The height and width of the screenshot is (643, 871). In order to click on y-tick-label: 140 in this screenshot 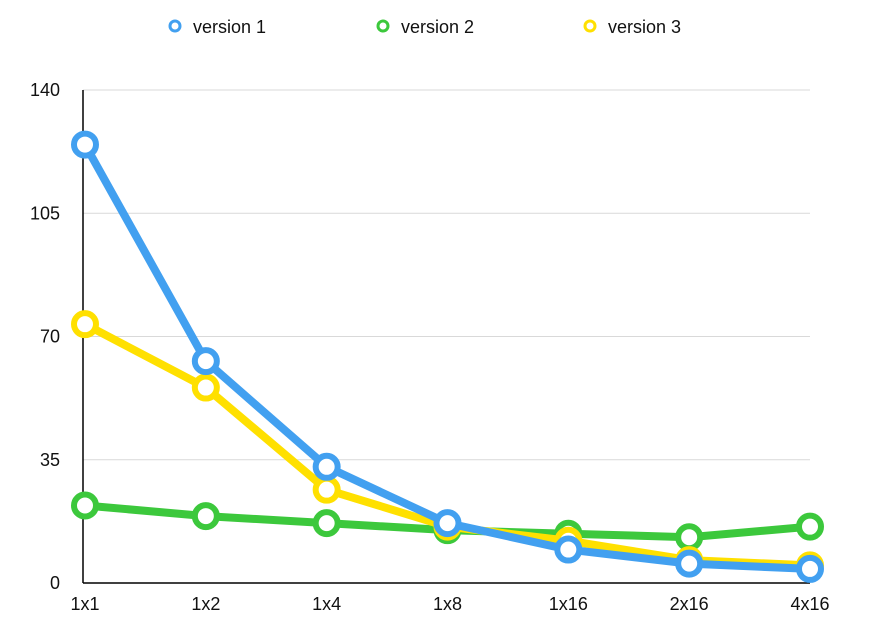, I will do `click(45, 90)`.